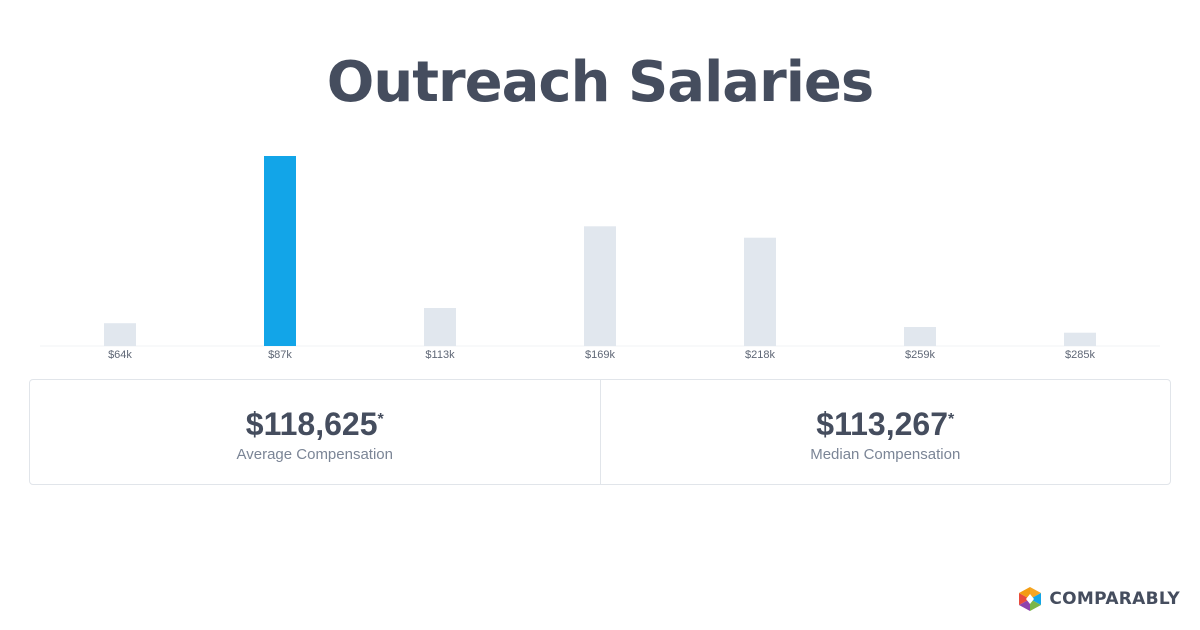 This screenshot has width=1200, height=630. Describe the element at coordinates (600, 82) in the screenshot. I see `page-title: Outreach Salaries` at that location.